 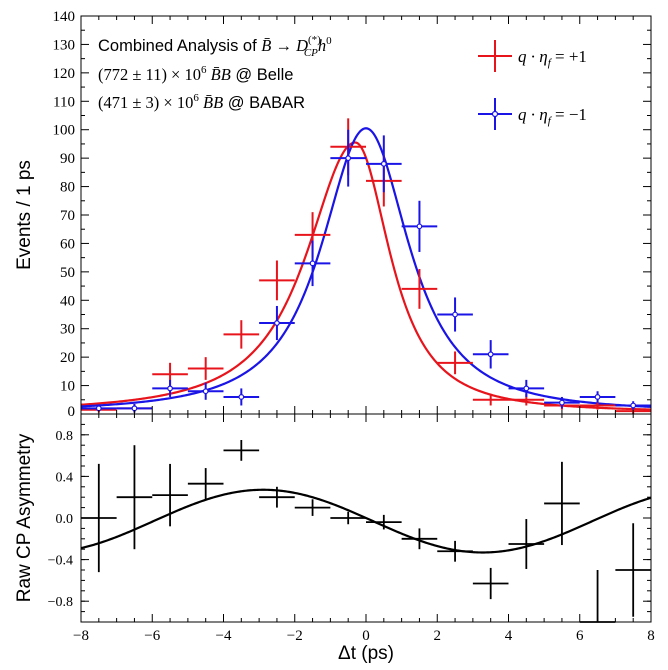 I want to click on top-y-tick-label: 110, so click(x=64, y=102).